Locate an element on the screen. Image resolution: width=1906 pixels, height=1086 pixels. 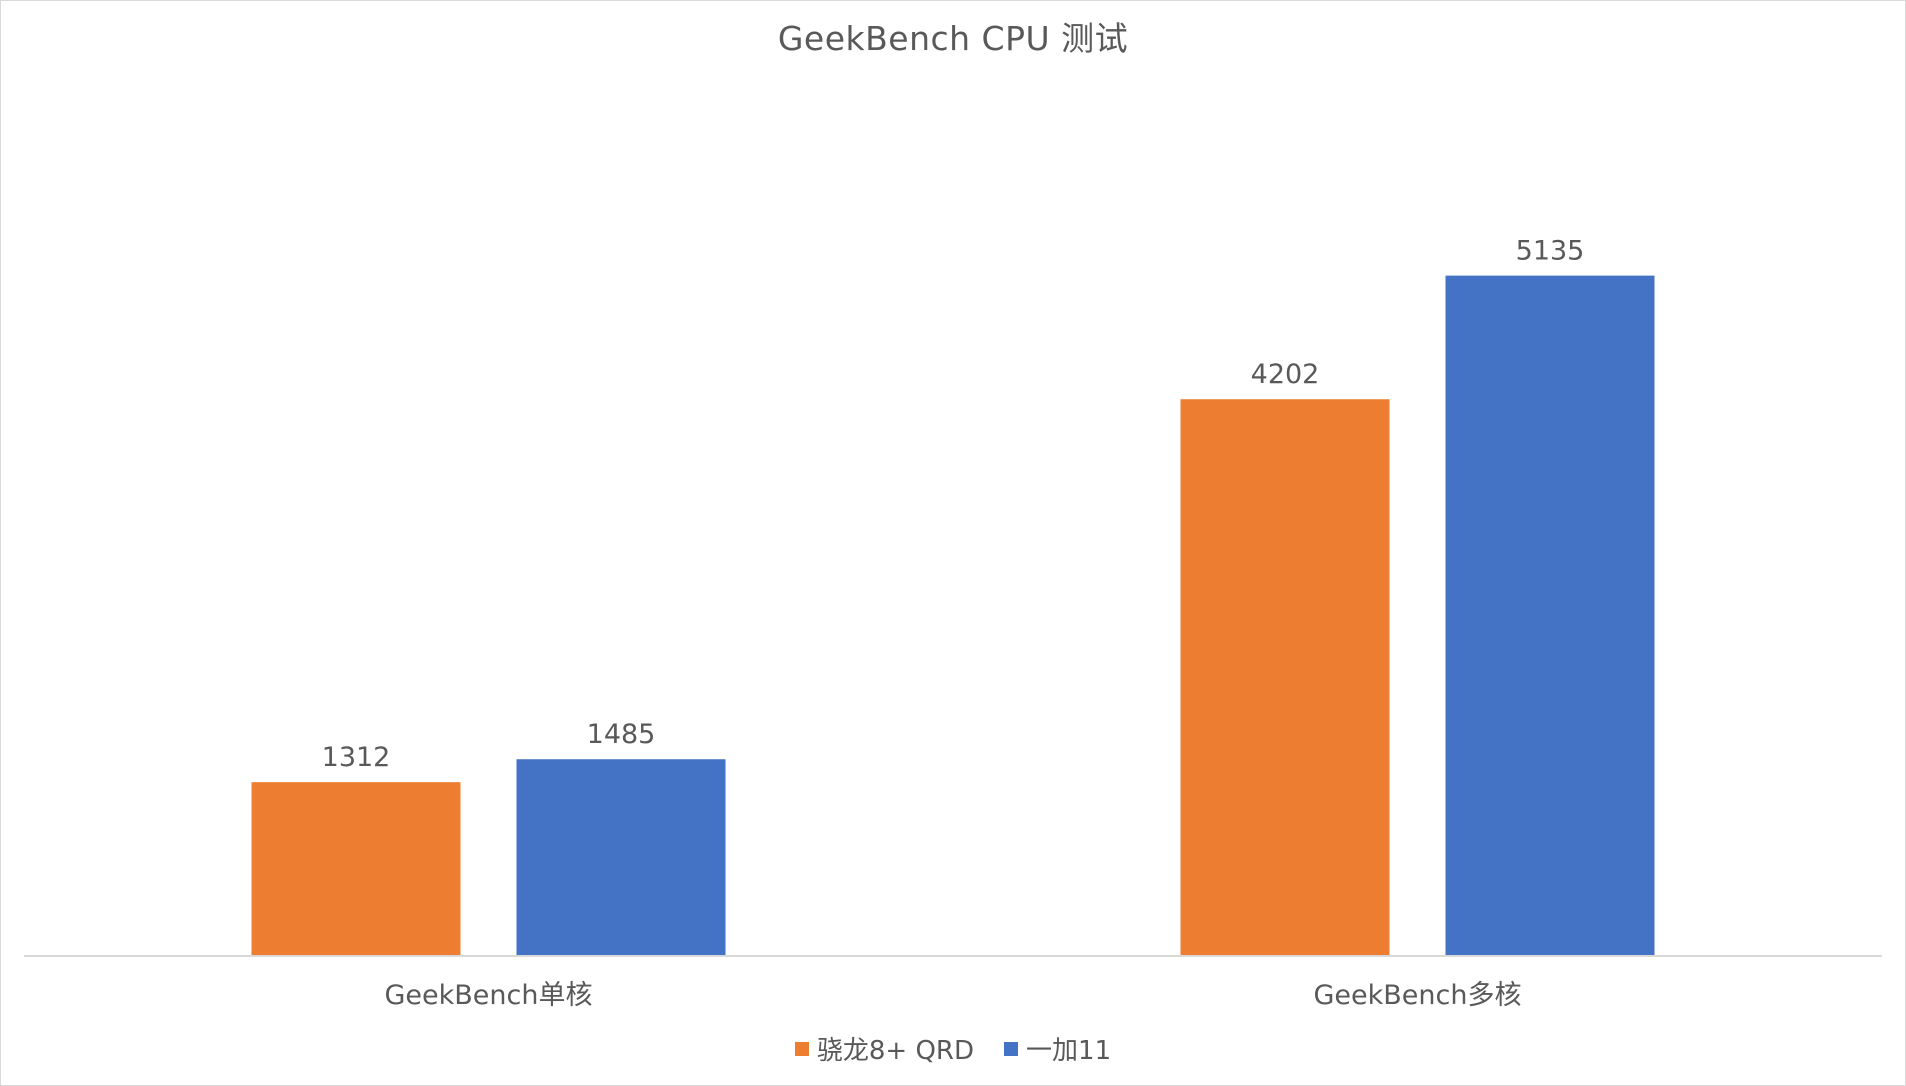
legend-item-series-1: 骁龙8+ QRD is located at coordinates (884, 1048).